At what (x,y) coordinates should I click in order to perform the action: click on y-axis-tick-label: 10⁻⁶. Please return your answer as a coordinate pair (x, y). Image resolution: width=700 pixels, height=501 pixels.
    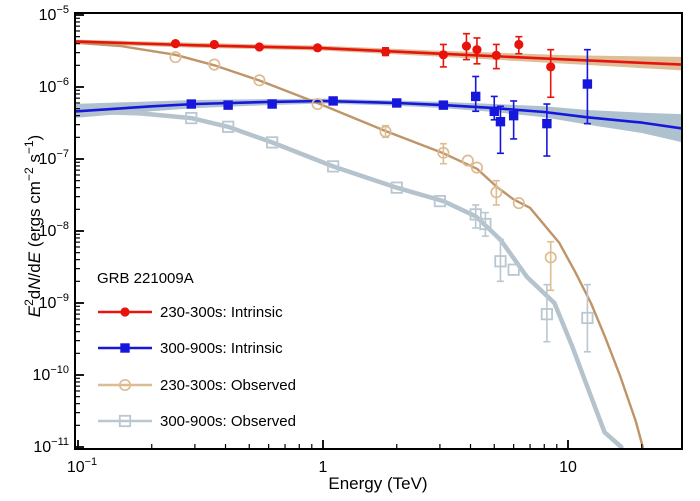
    Looking at the image, I should click on (54, 86).